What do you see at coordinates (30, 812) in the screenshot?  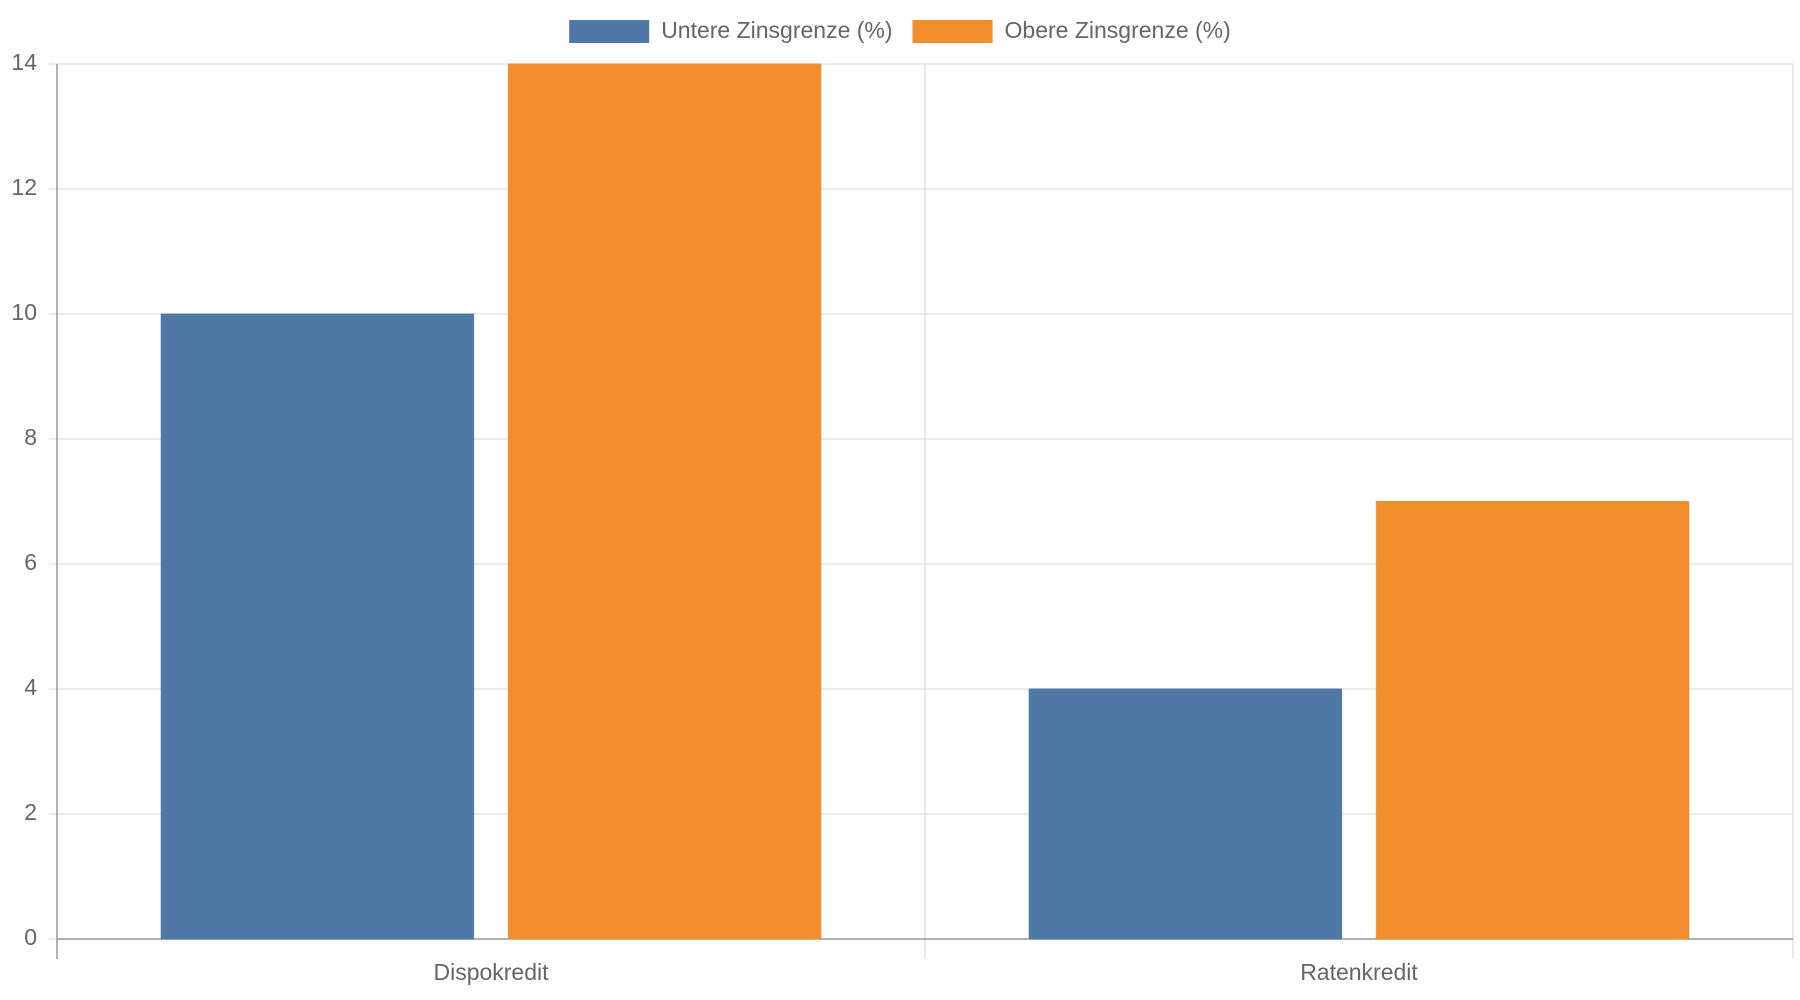 I see `y-tick-label: 2` at bounding box center [30, 812].